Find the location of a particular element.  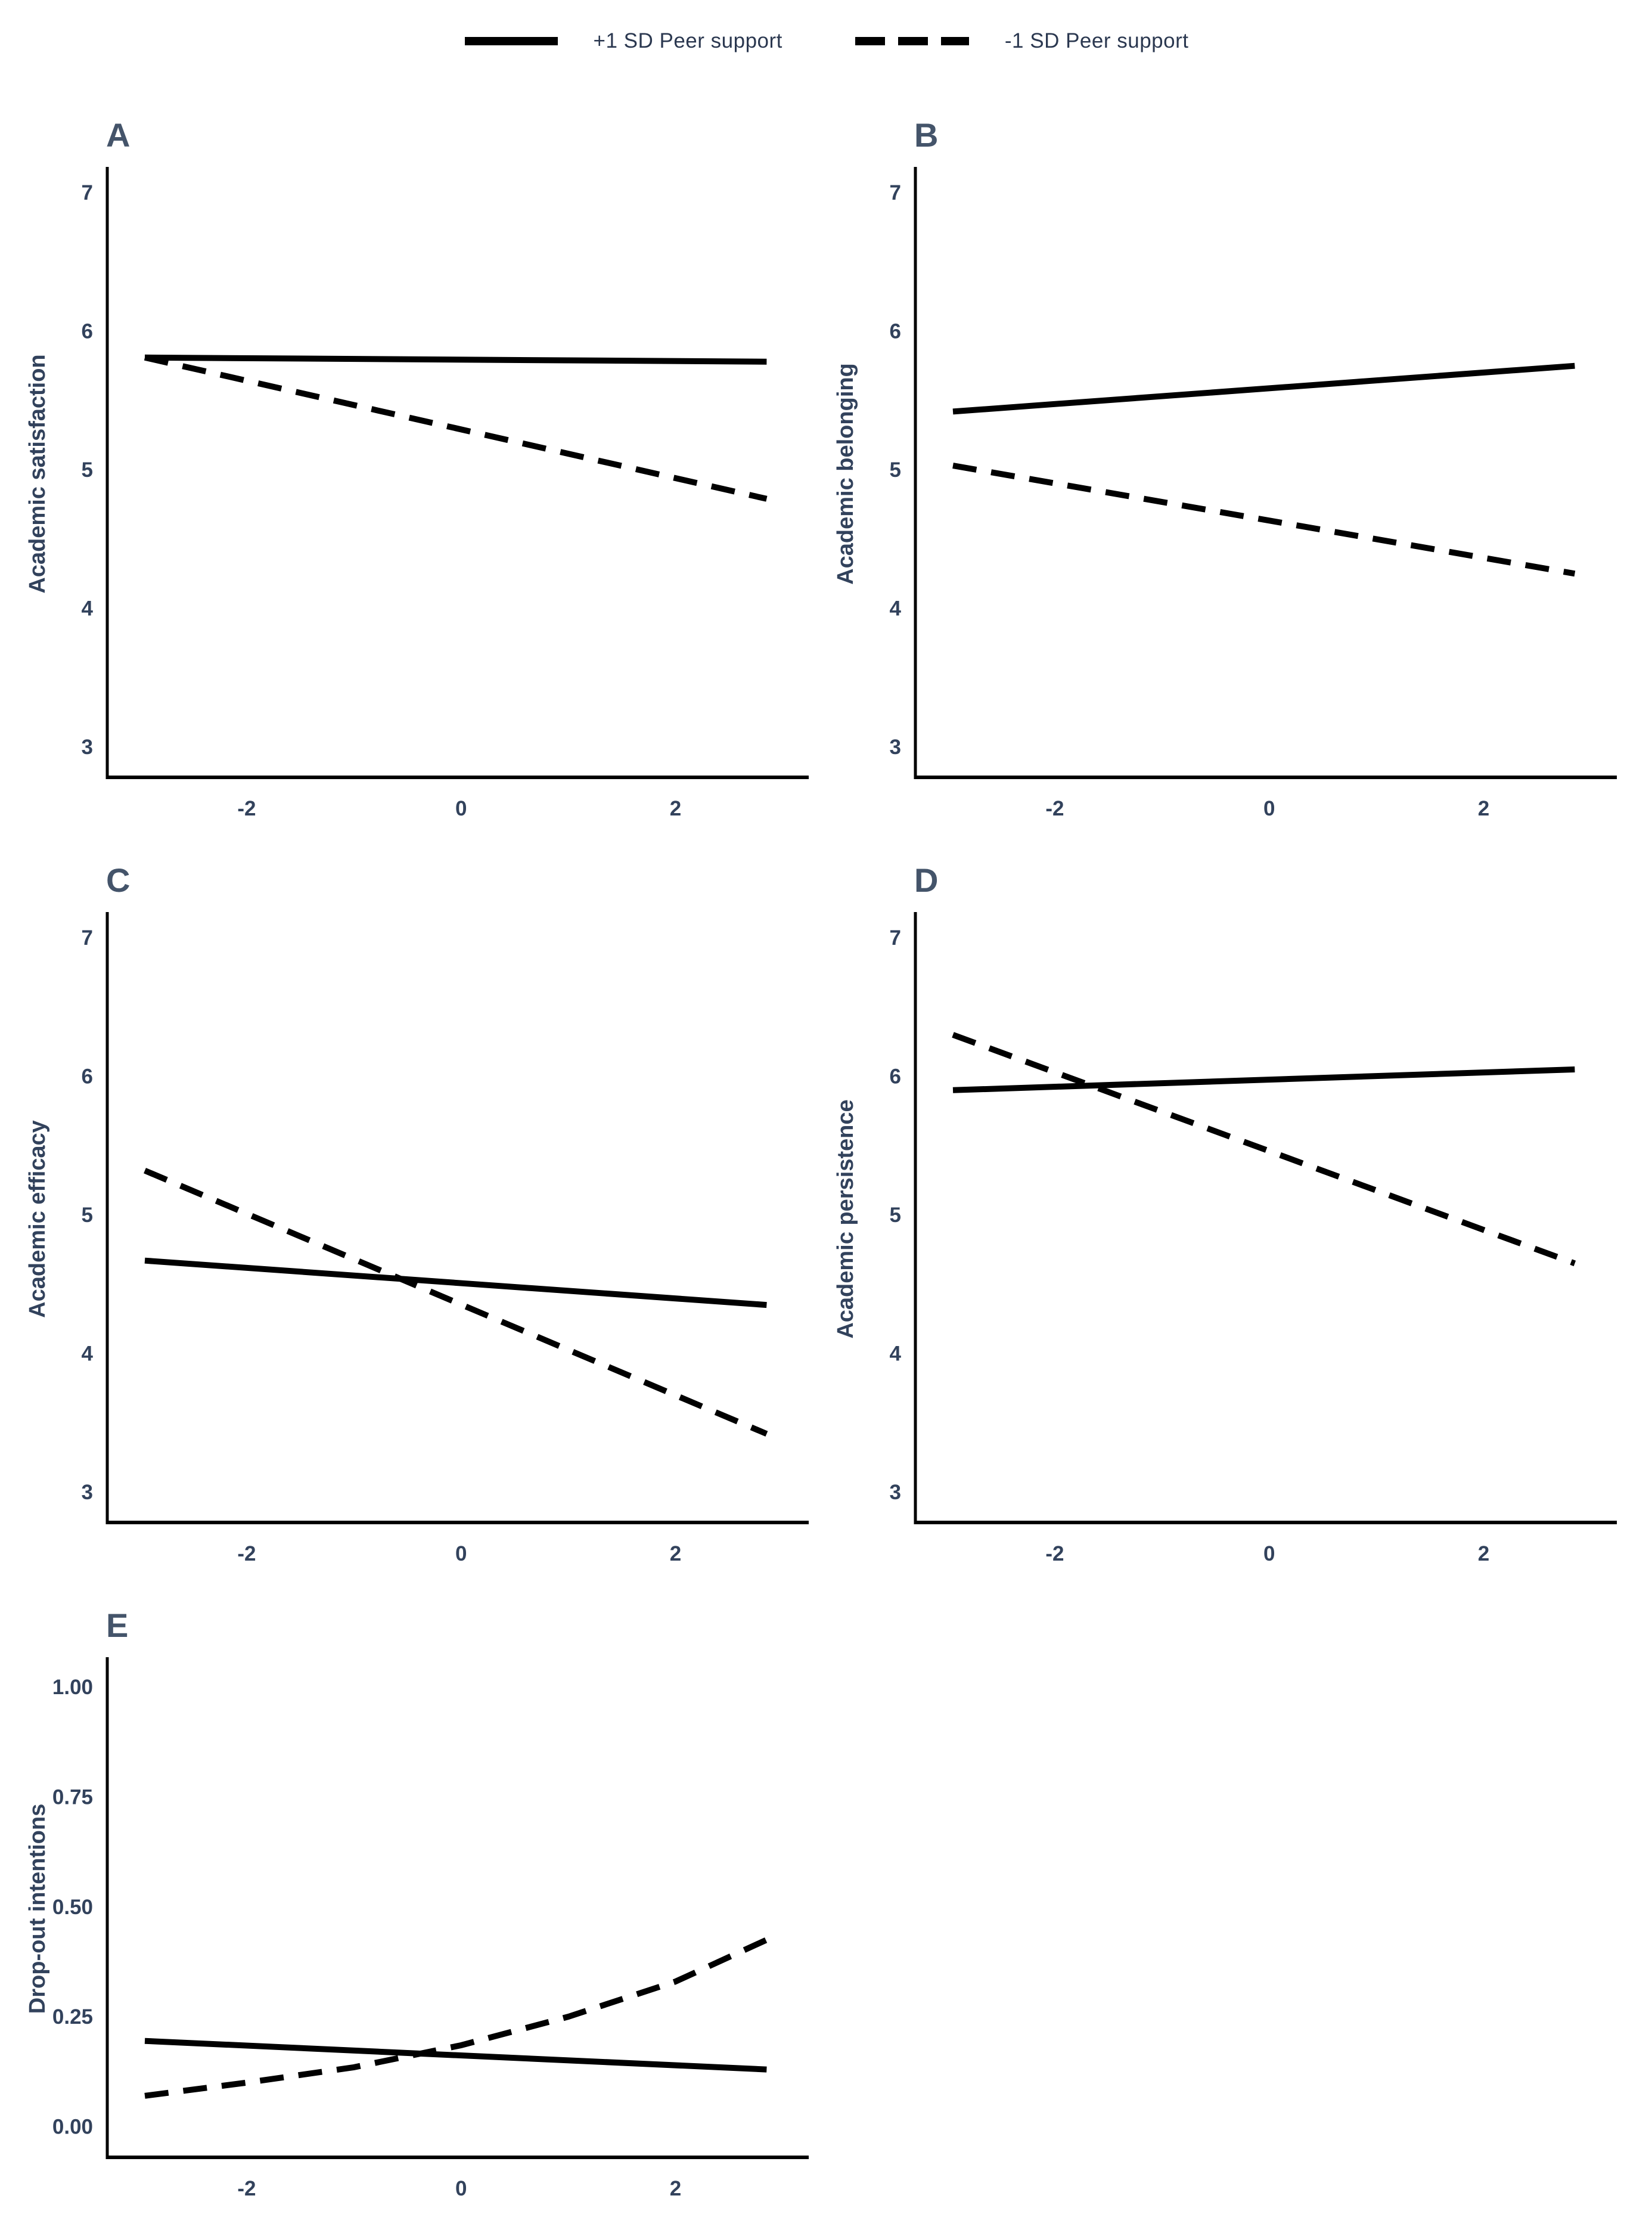

legend-label-minus-1sd: -1 SD Peer support is located at coordinates (1096, 40).